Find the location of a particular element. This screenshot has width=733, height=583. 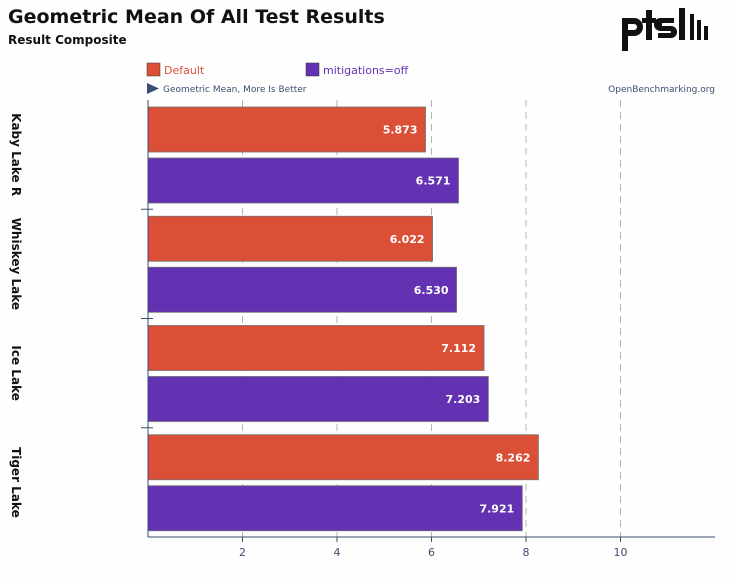

bar-value-label: 7.112 is located at coordinates (458, 348).